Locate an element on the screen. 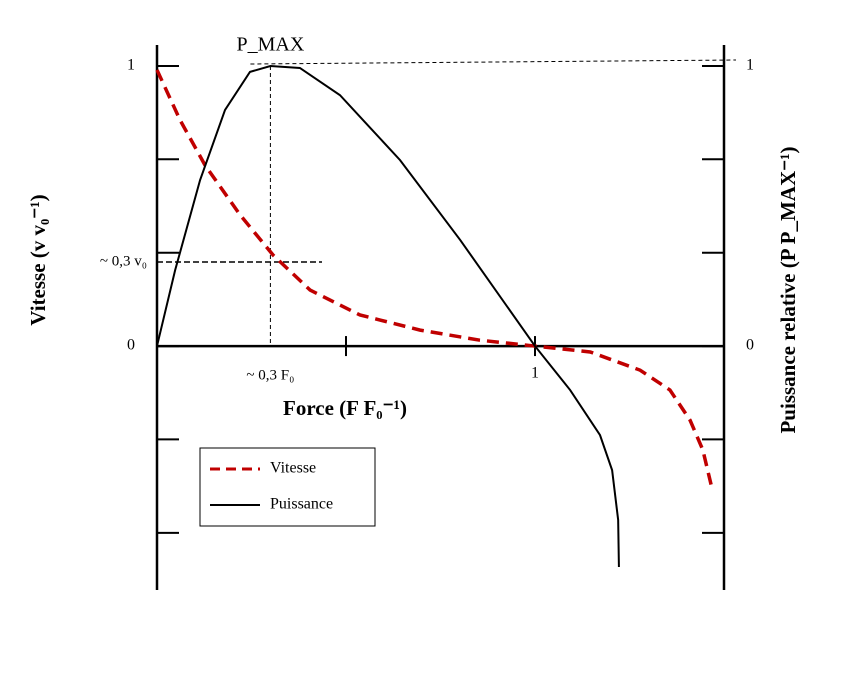 The image size is (850, 698). annotation: ~ 0,3 F₀ is located at coordinates (270, 376).